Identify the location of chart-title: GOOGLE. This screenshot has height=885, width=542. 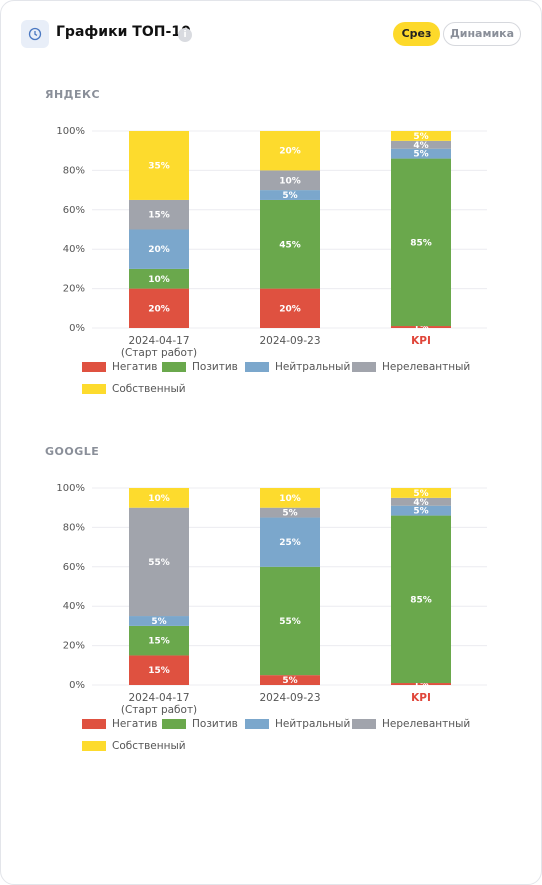
(72, 451).